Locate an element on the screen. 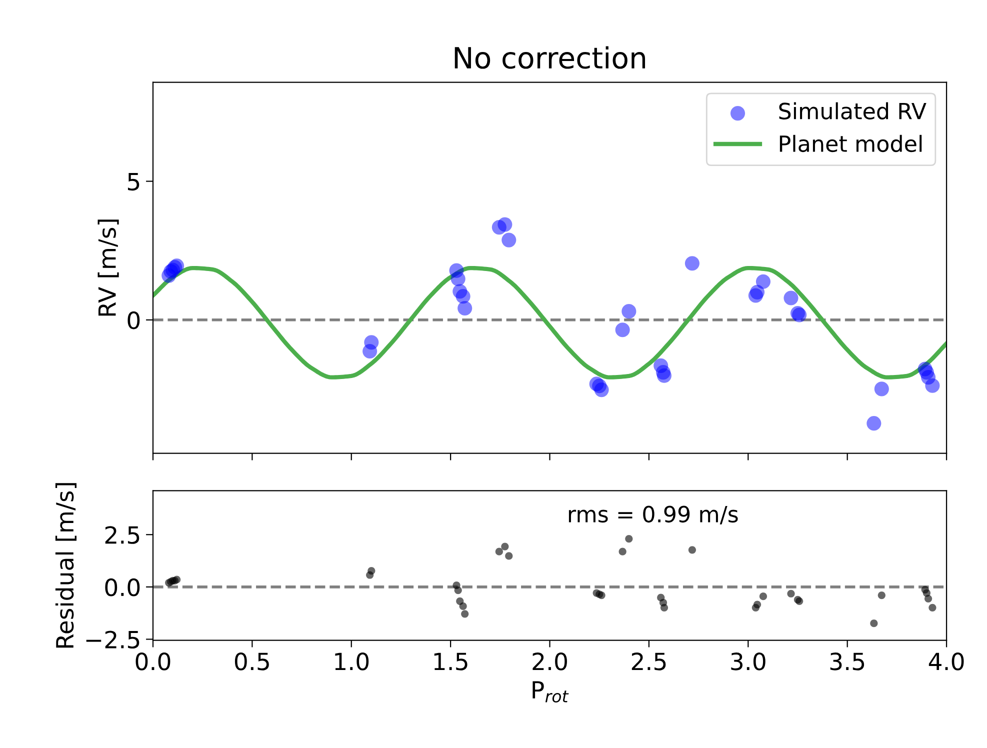 The width and height of the screenshot is (987, 748). y-tick-label: 0.0 is located at coordinates (122, 587).